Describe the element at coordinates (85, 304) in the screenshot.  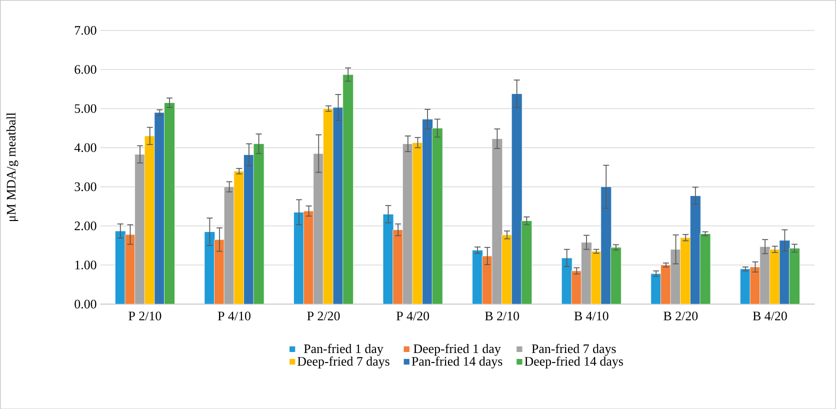
I see `y-tick-label: 0.00` at that location.